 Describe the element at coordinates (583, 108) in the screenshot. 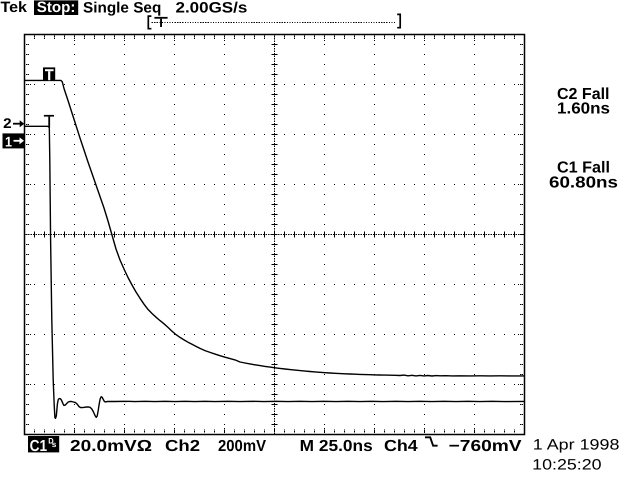

I see `svg-text: 1.60ns` at that location.